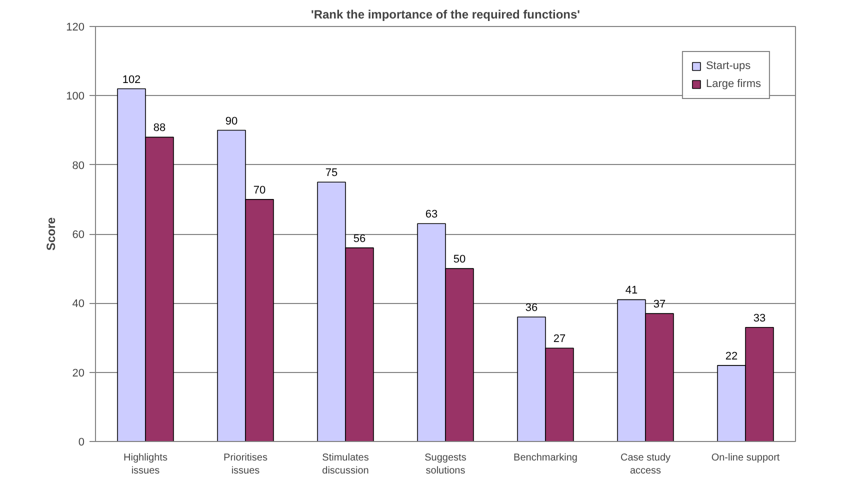  Describe the element at coordinates (159, 128) in the screenshot. I see `data-label: 88` at that location.